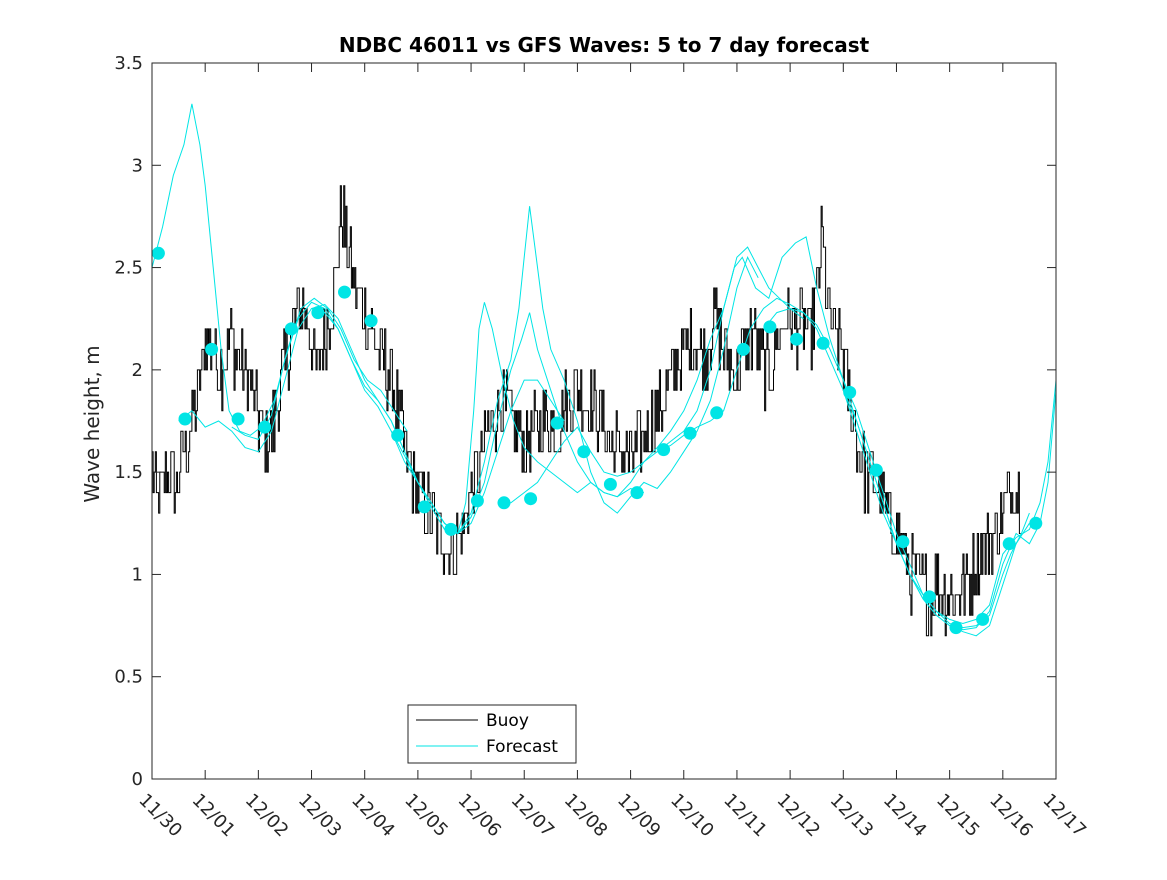 The width and height of the screenshot is (1167, 880). I want to click on forecast-run-1-line, so click(279, 269).